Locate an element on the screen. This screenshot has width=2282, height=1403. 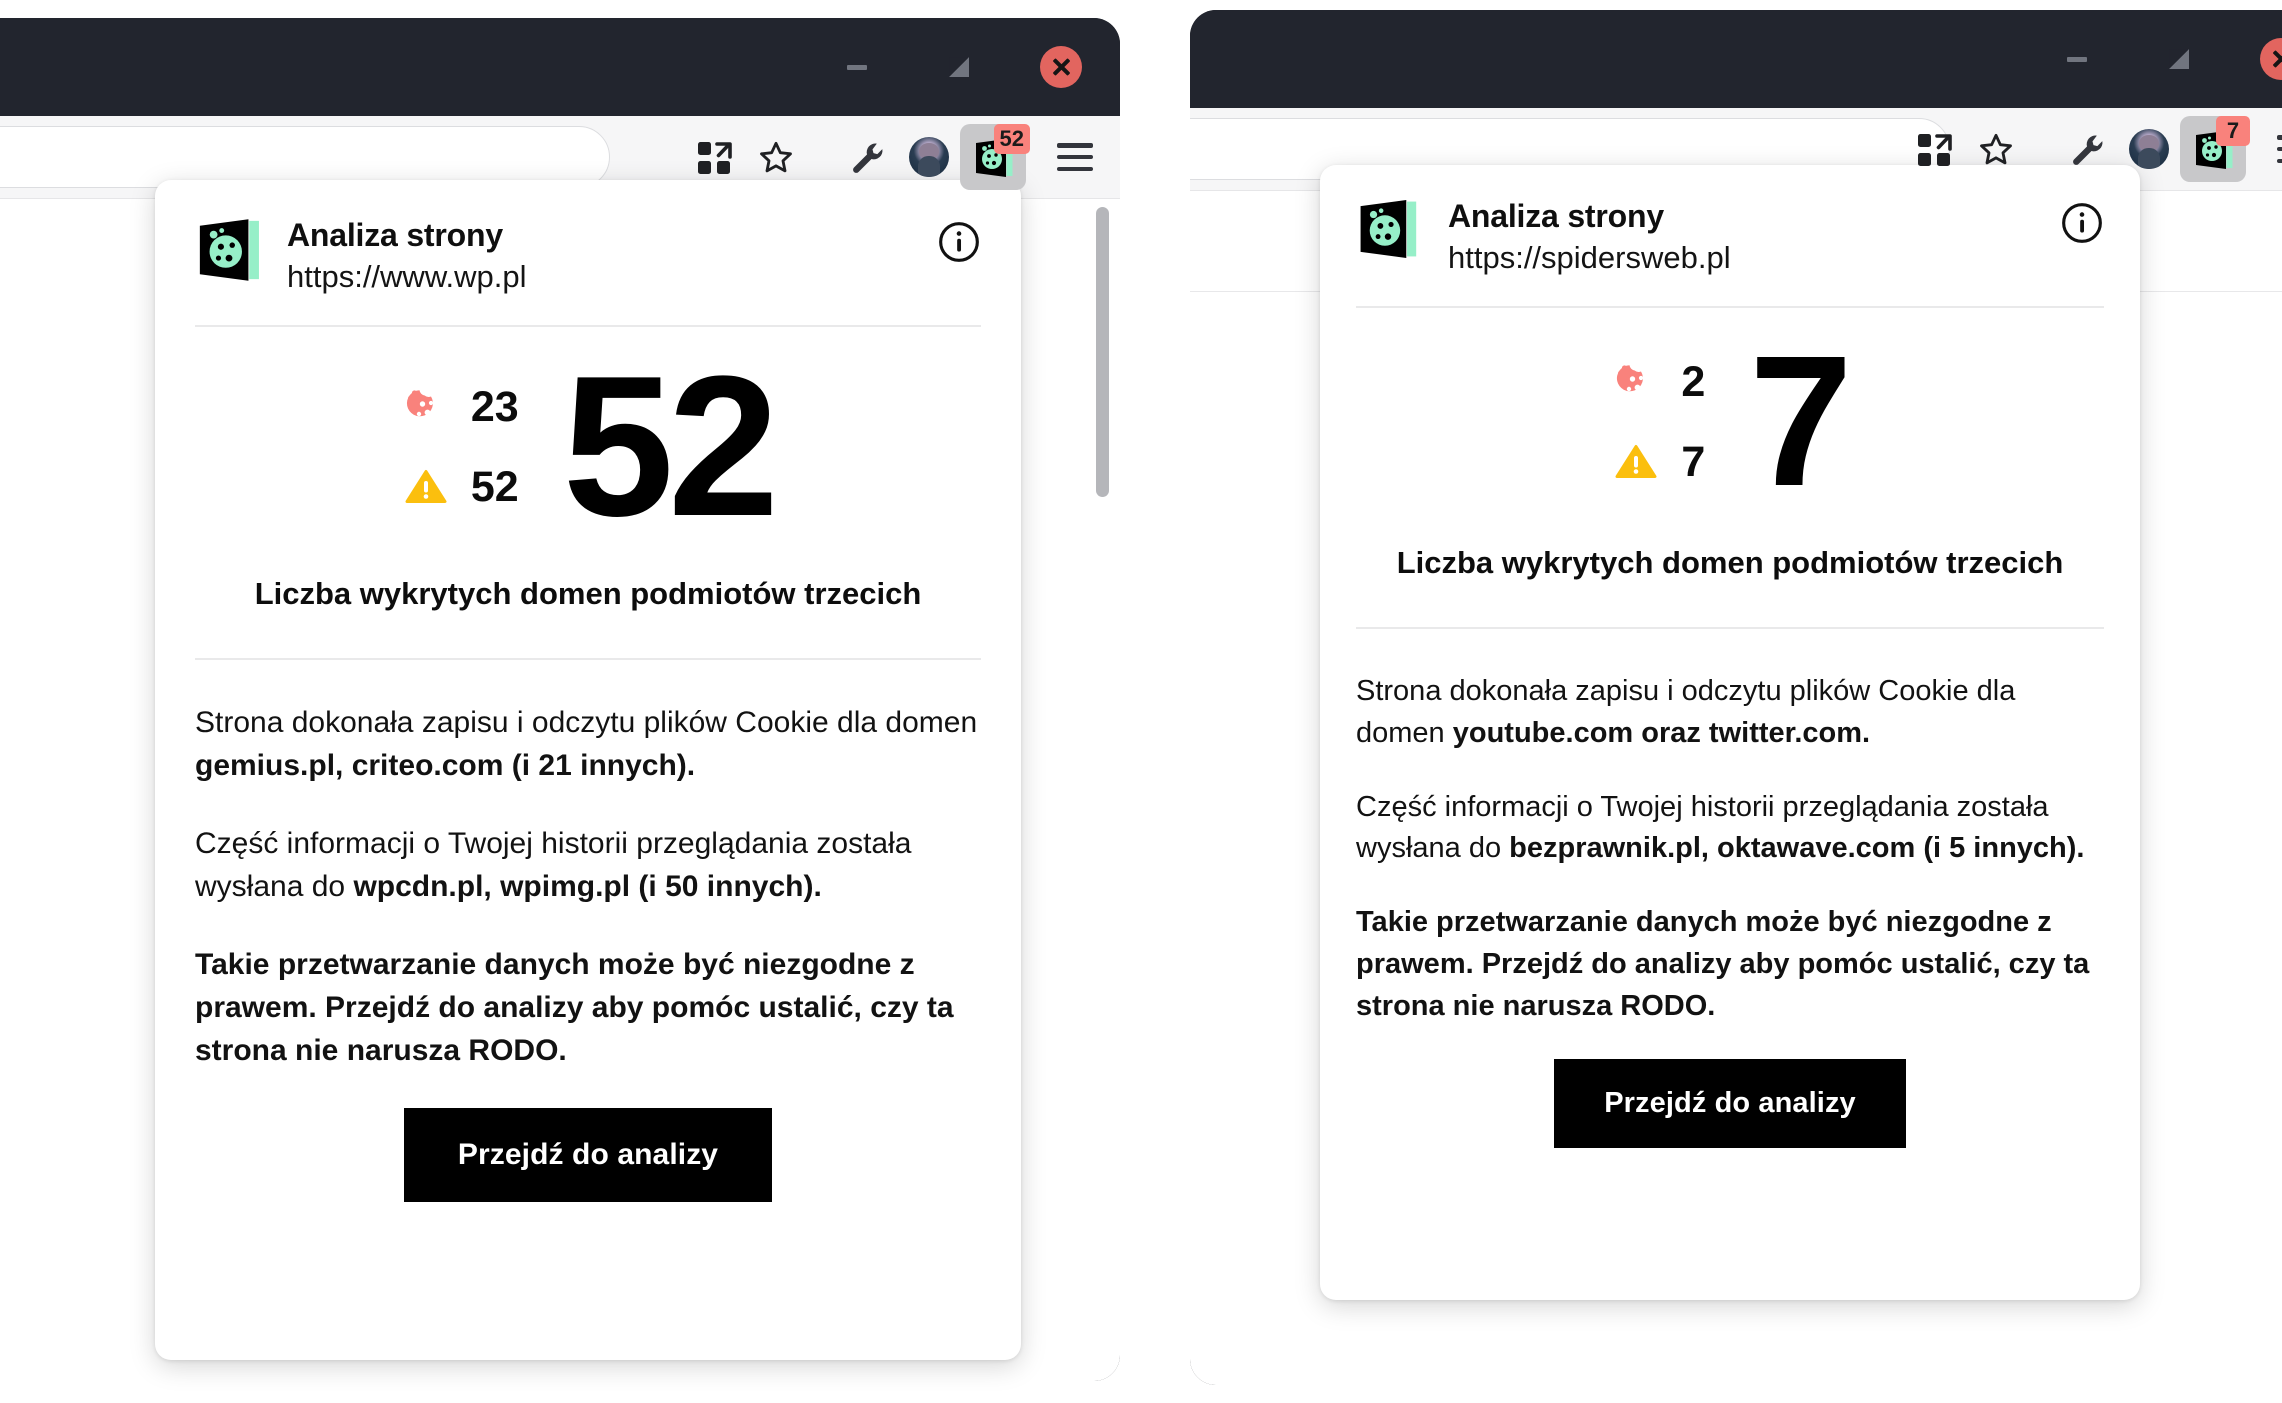
counter-list: 23 52 is located at coordinates (461, 447).